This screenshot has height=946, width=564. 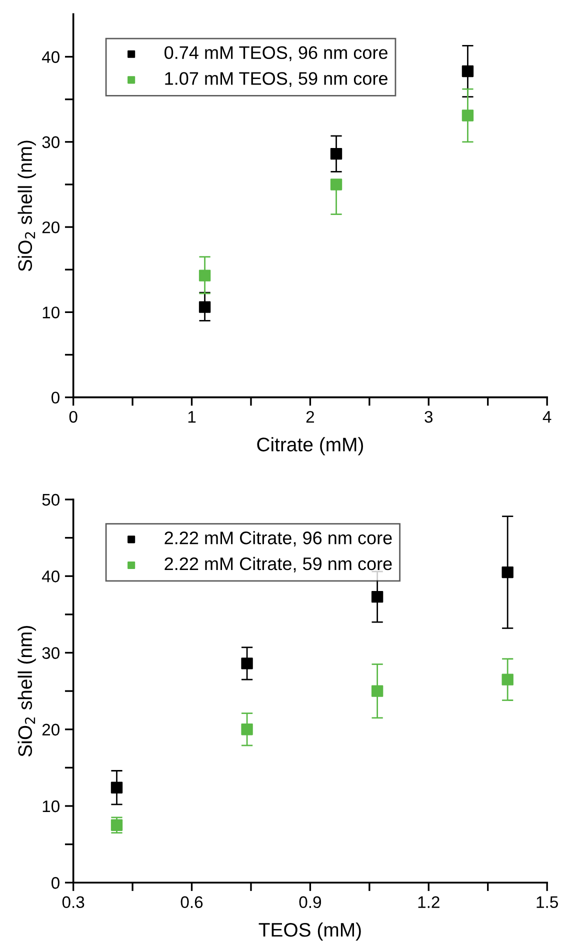 I want to click on legend-label: 2.22 mM Citrate, 96 nm core, so click(x=278, y=538).